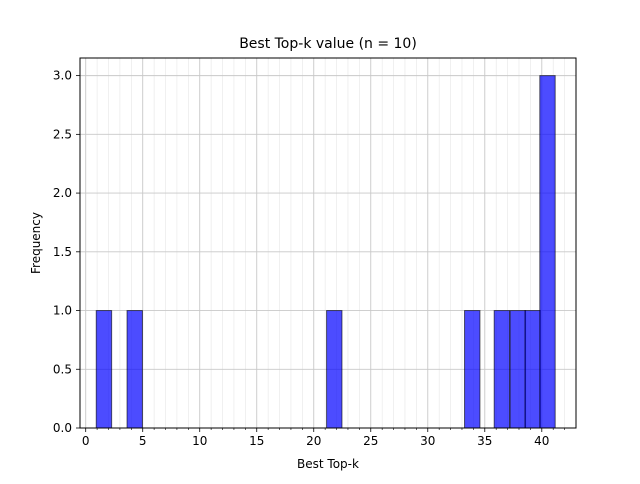 Image resolution: width=640 pixels, height=484 pixels. I want to click on y-tick-label: 1.0, so click(62, 311).